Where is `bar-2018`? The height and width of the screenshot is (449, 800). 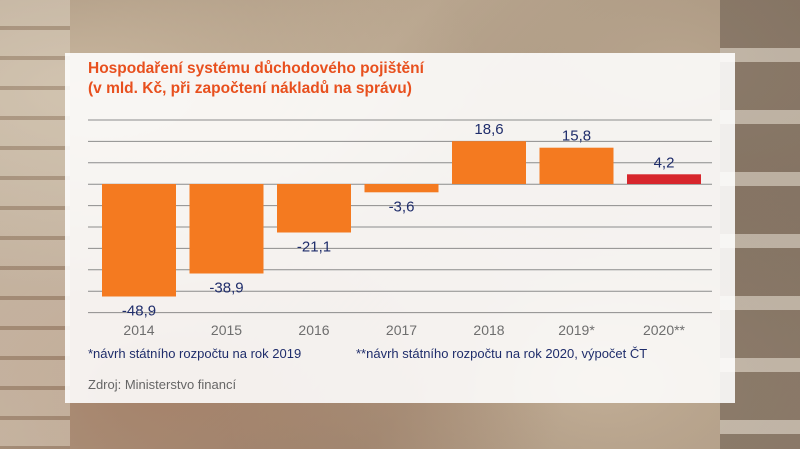 bar-2018 is located at coordinates (489, 162).